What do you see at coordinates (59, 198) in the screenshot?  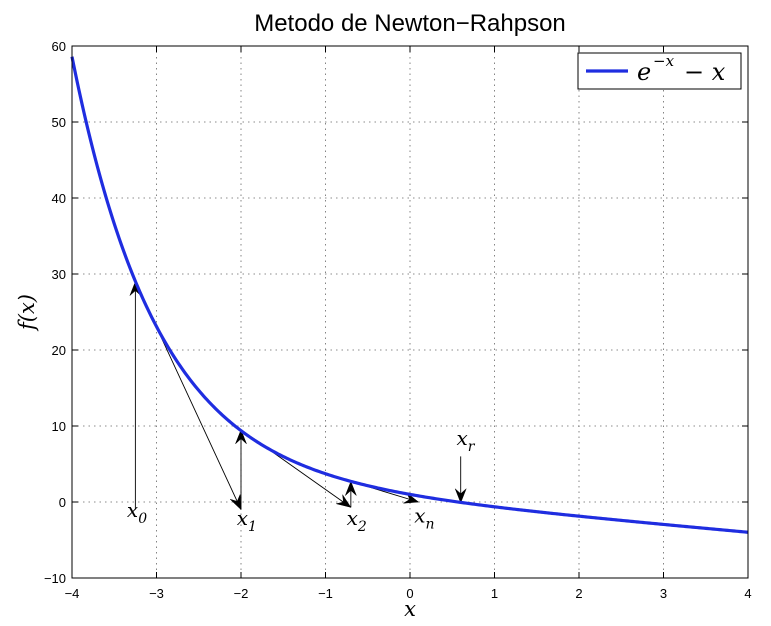 I see `y-tick-label: 40` at bounding box center [59, 198].